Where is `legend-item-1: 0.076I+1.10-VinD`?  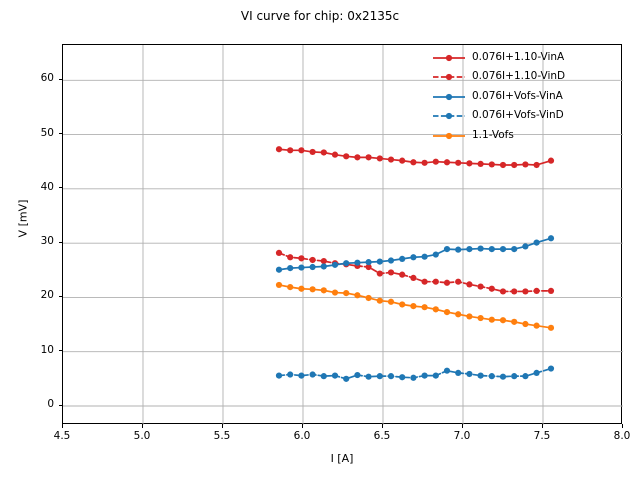 legend-item-1: 0.076I+1.10-VinD is located at coordinates (498, 77).